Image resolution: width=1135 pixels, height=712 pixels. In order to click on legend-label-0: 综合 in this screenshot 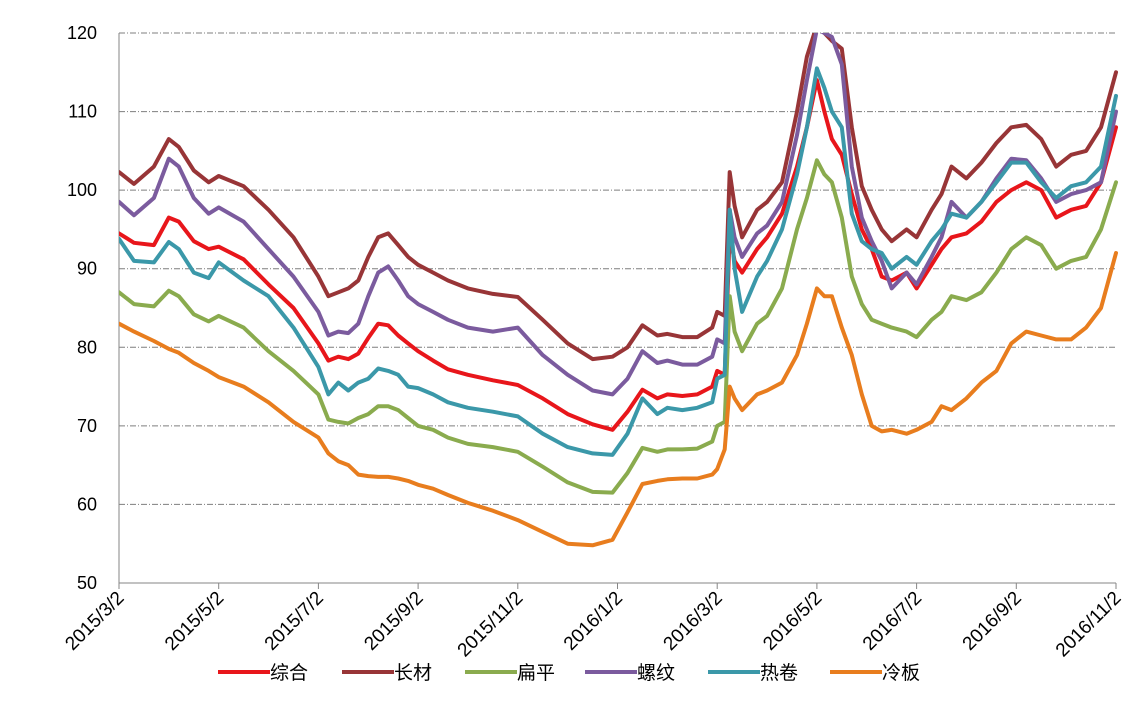, I will do `click(289, 673)`.